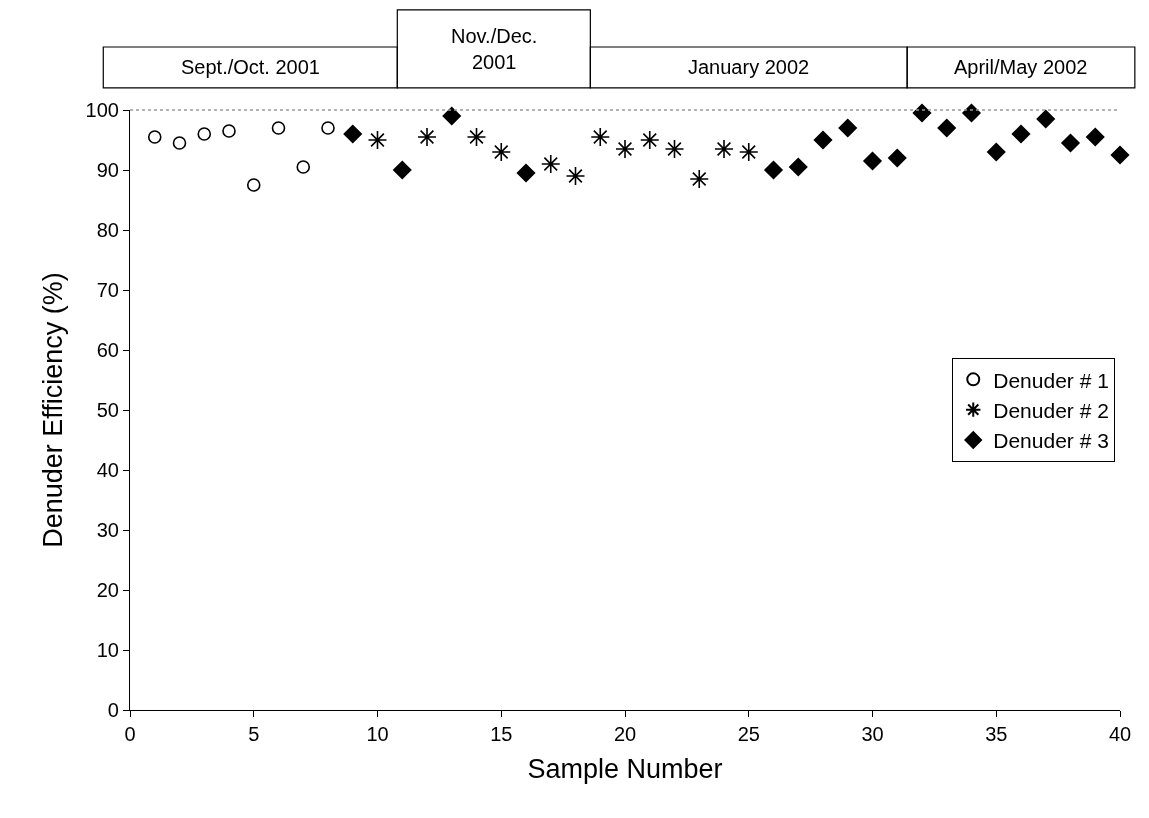 Image resolution: width=1149 pixels, height=818 pixels. What do you see at coordinates (501, 734) in the screenshot?
I see `x-tick-label: 15` at bounding box center [501, 734].